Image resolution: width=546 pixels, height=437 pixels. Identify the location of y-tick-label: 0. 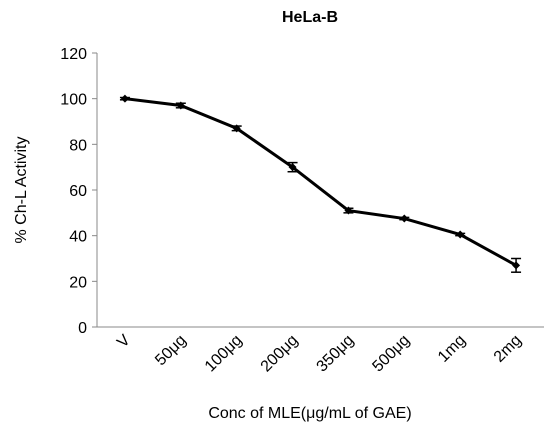
(82, 328).